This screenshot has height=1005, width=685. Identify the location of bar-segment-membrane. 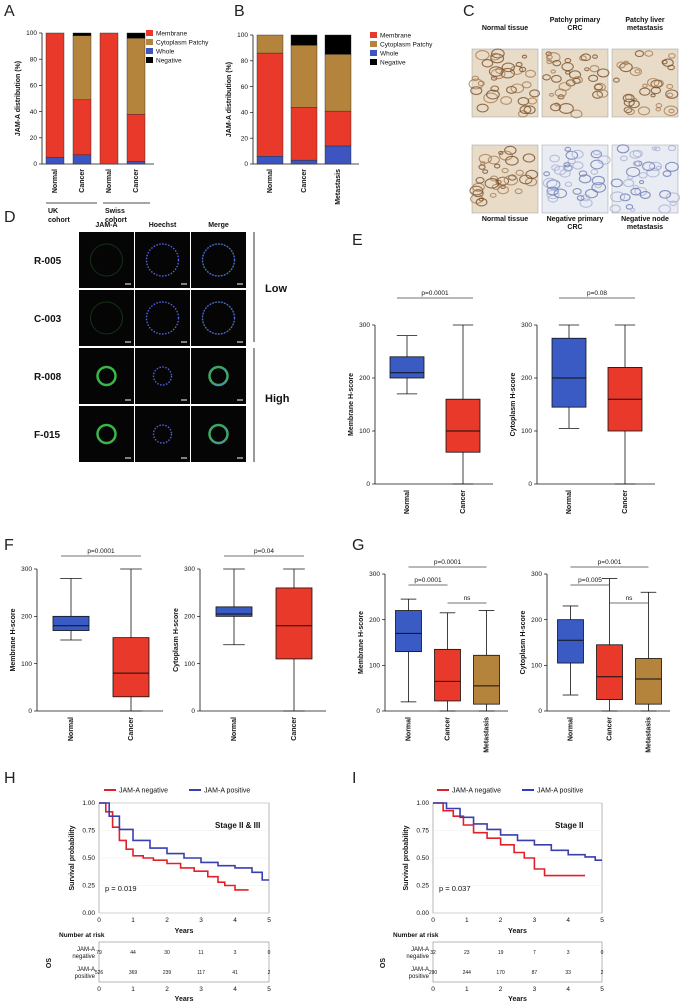
(270, 104).